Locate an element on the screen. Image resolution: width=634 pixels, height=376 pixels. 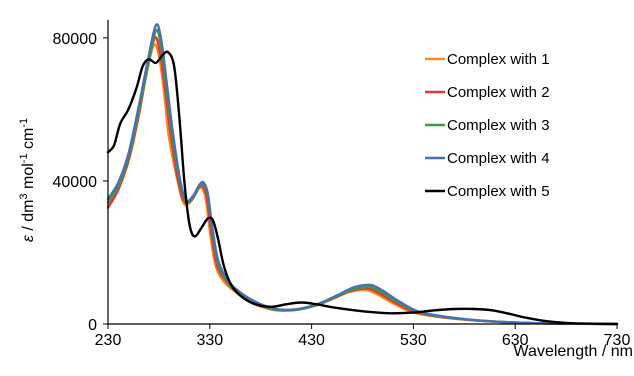
x-tick-label: 330 is located at coordinates (209, 340).